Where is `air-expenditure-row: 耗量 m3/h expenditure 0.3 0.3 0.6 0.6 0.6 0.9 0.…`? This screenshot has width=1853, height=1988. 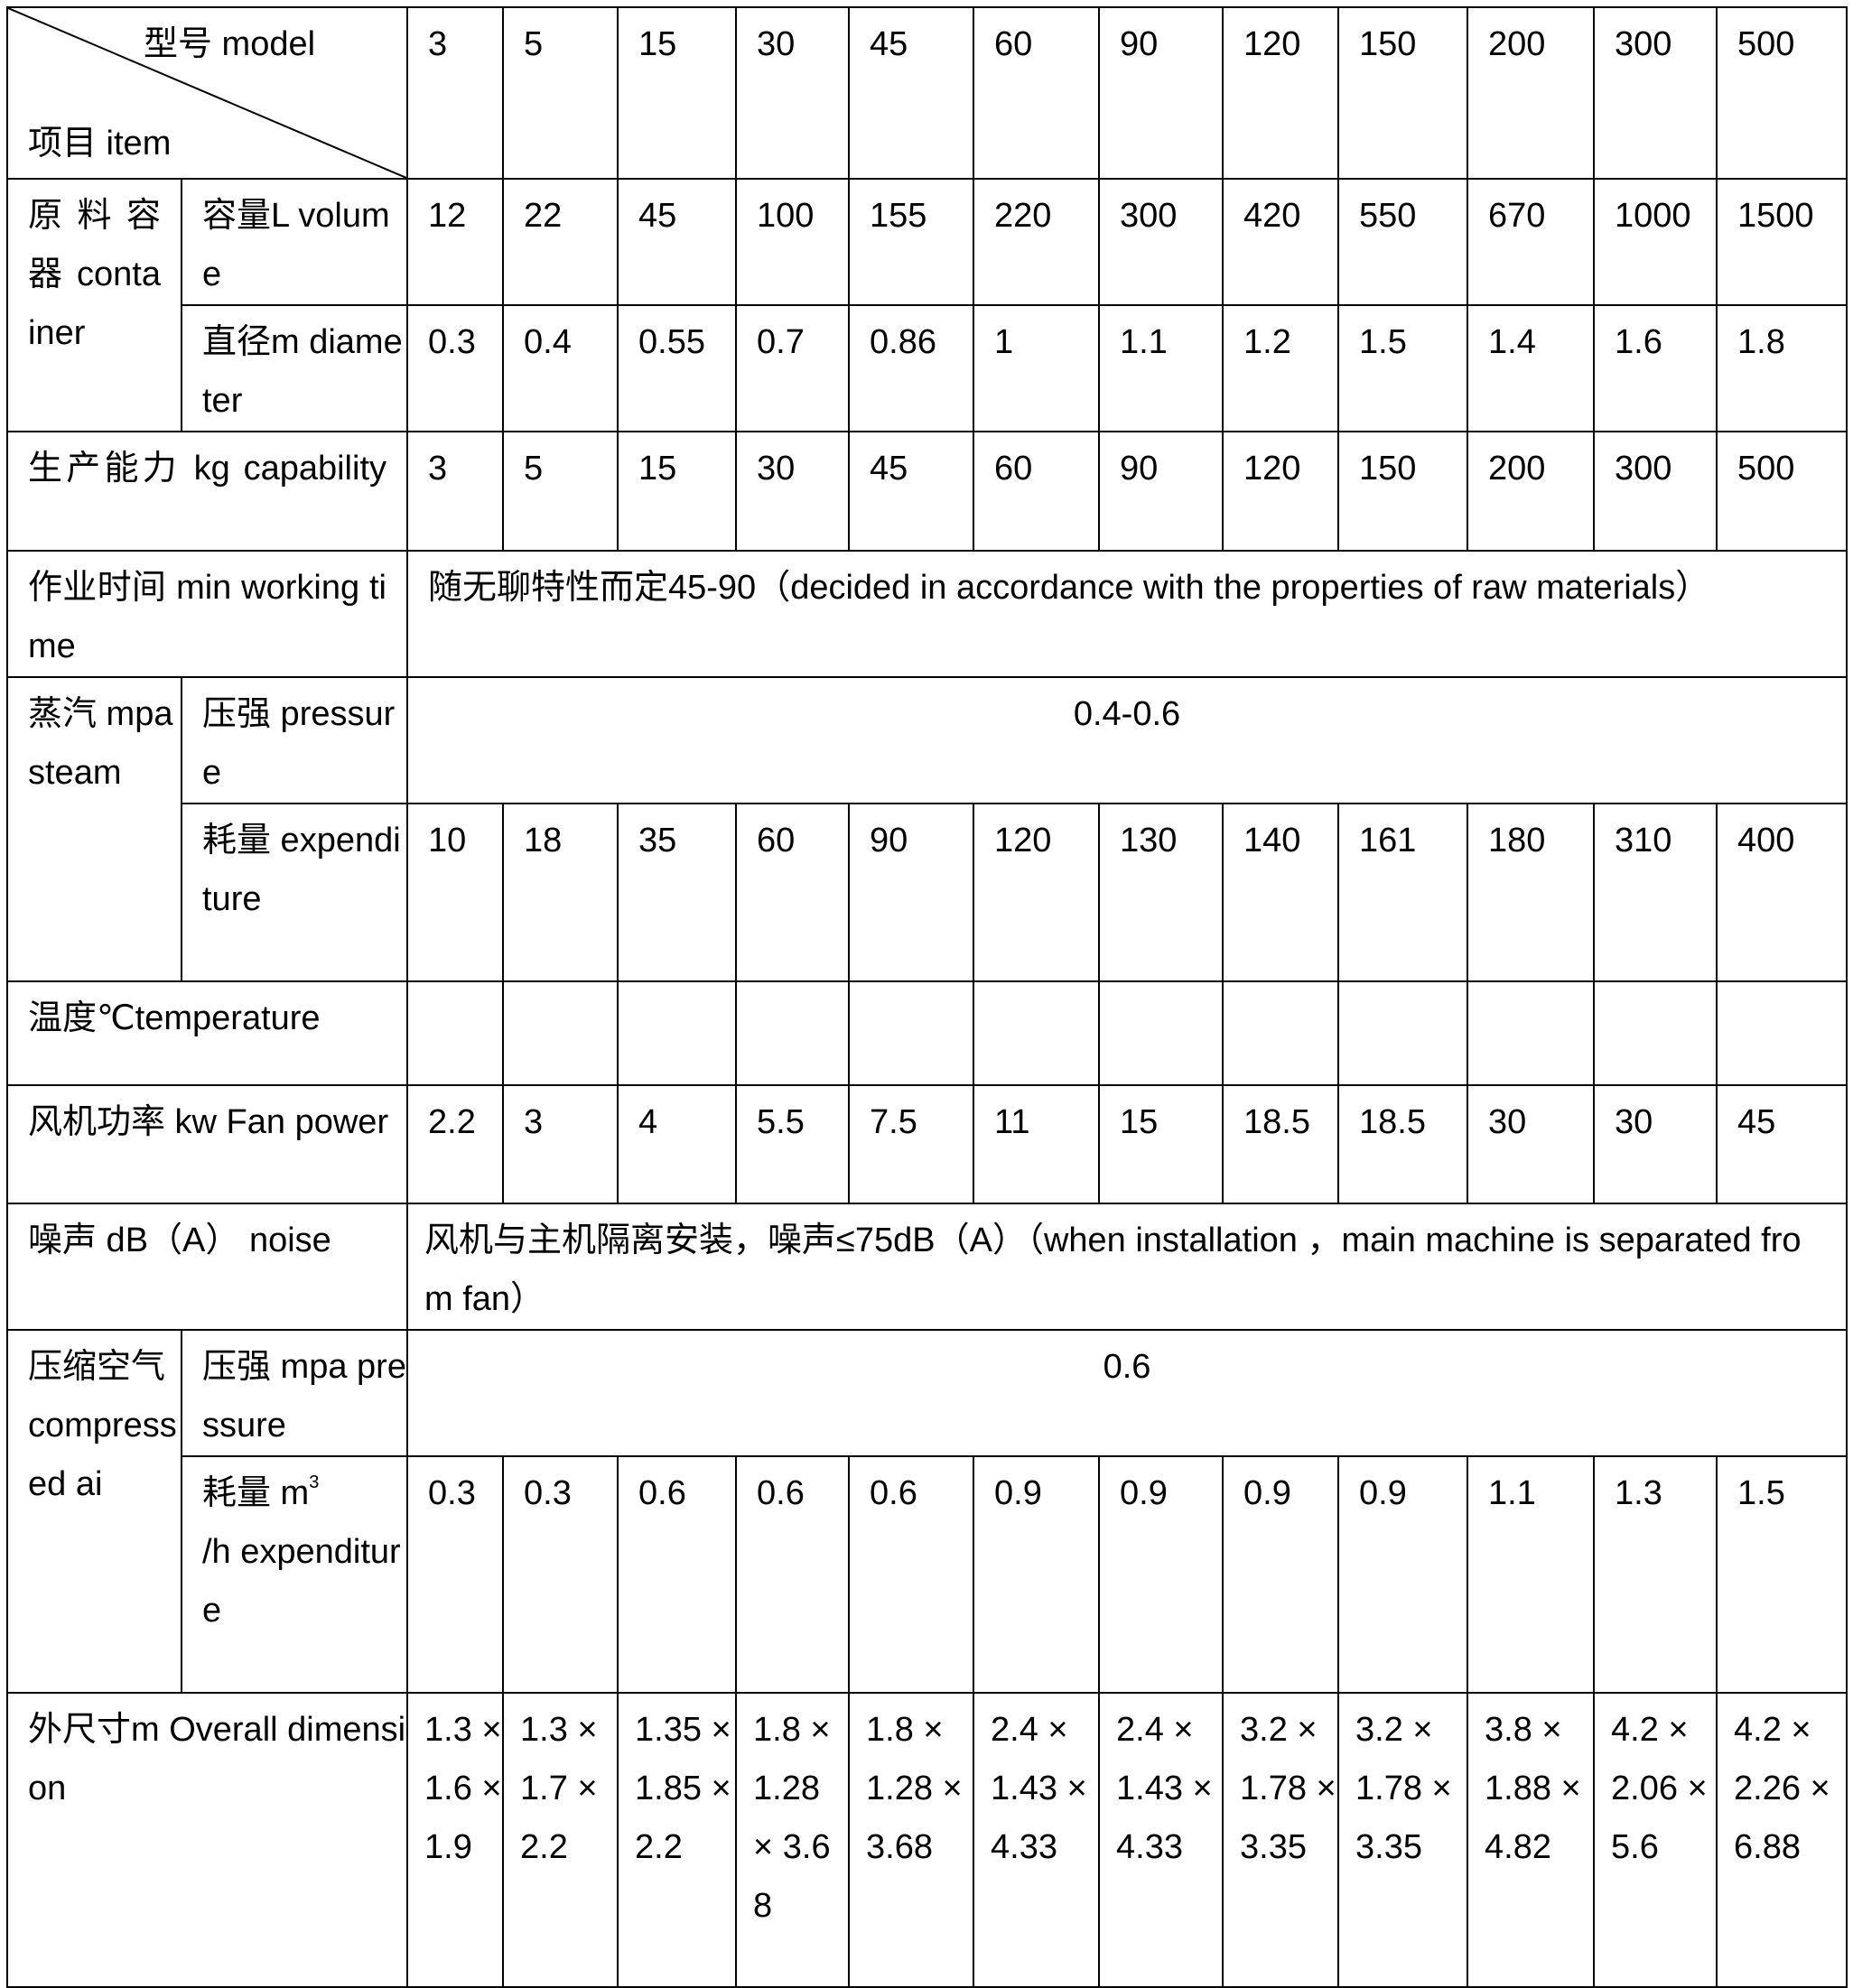
air-expenditure-row: 耗量 m3/h expenditure 0.3 0.3 0.6 0.6 0.6 0.9 0.… is located at coordinates (927, 1574).